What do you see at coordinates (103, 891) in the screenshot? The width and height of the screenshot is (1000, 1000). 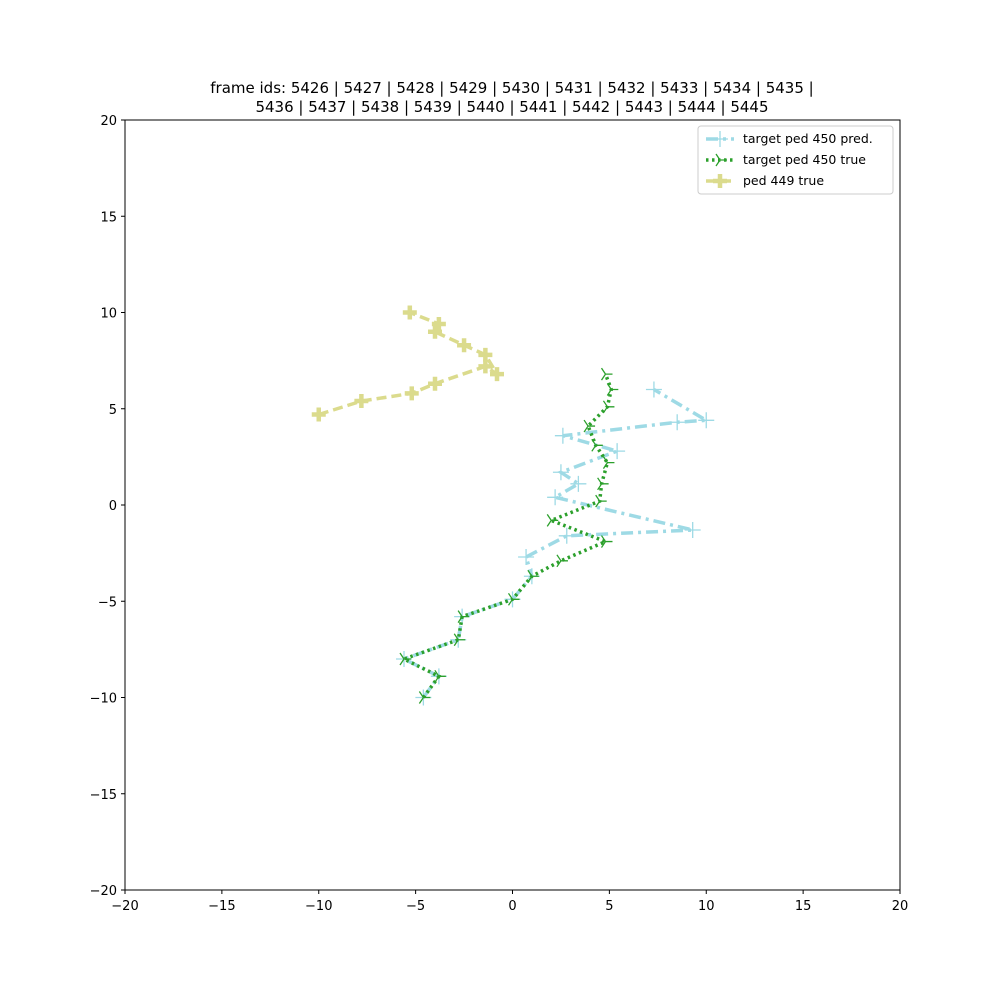 I see `y-tick-label: −20` at bounding box center [103, 891].